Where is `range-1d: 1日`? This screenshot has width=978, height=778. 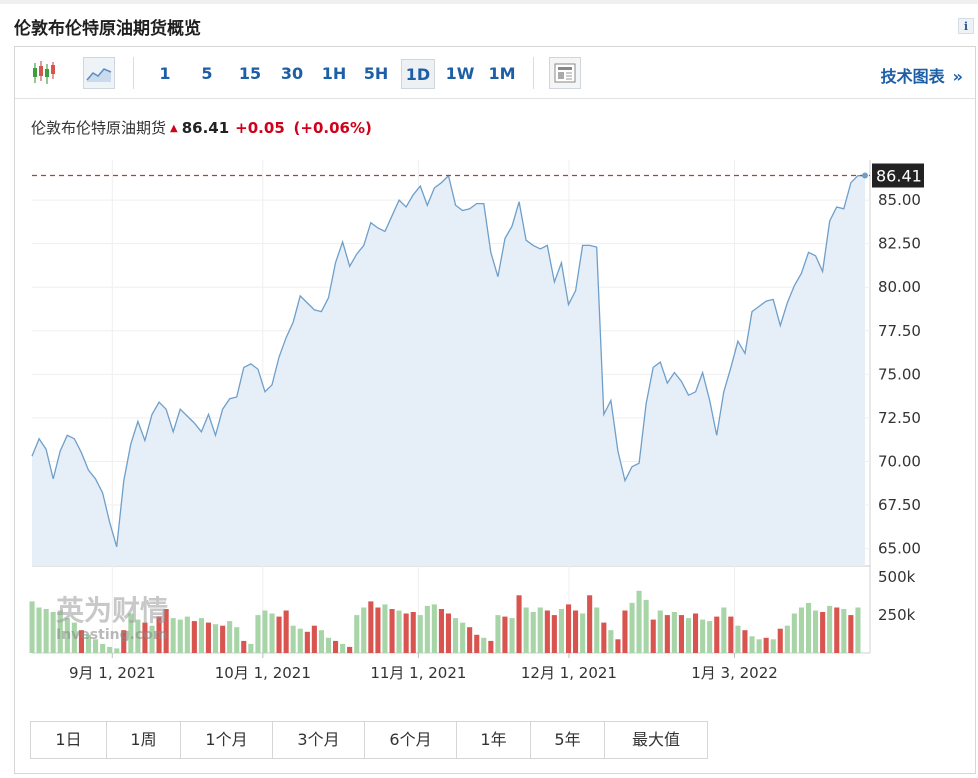
range-1d: 1日 is located at coordinates (69, 740).